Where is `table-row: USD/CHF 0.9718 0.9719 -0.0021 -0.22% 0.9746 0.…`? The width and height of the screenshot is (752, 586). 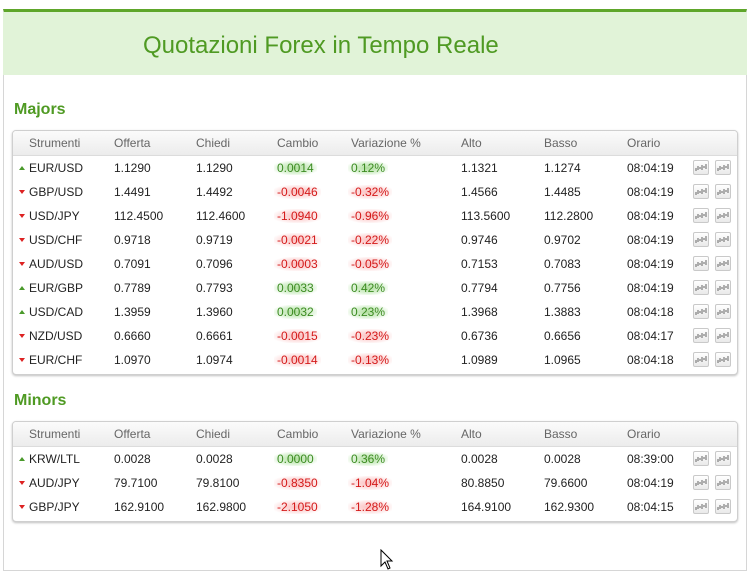 table-row: USD/CHF 0.9718 0.9719 -0.0021 -0.22% 0.9746 0.… is located at coordinates (375, 240).